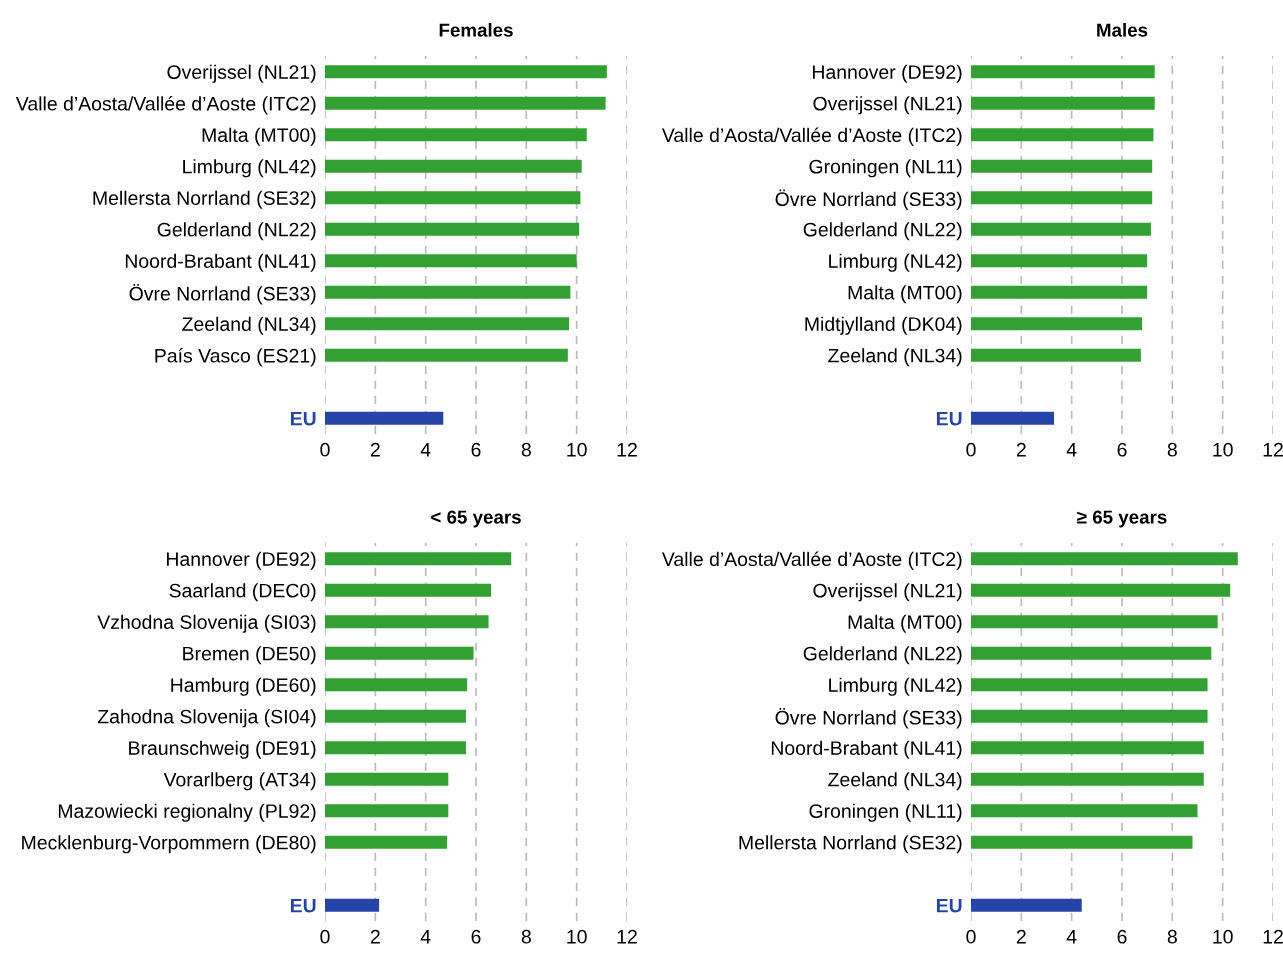  I want to click on y-tick-label: País Vasco (ES21), so click(235, 357).